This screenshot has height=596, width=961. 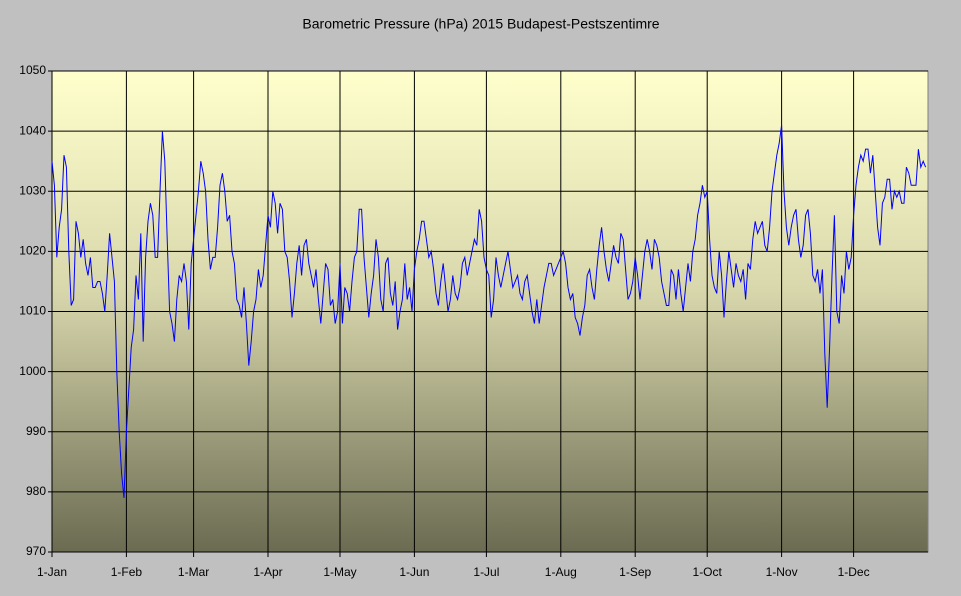 What do you see at coordinates (708, 572) in the screenshot?
I see `x-tick-label: 1-Oct` at bounding box center [708, 572].